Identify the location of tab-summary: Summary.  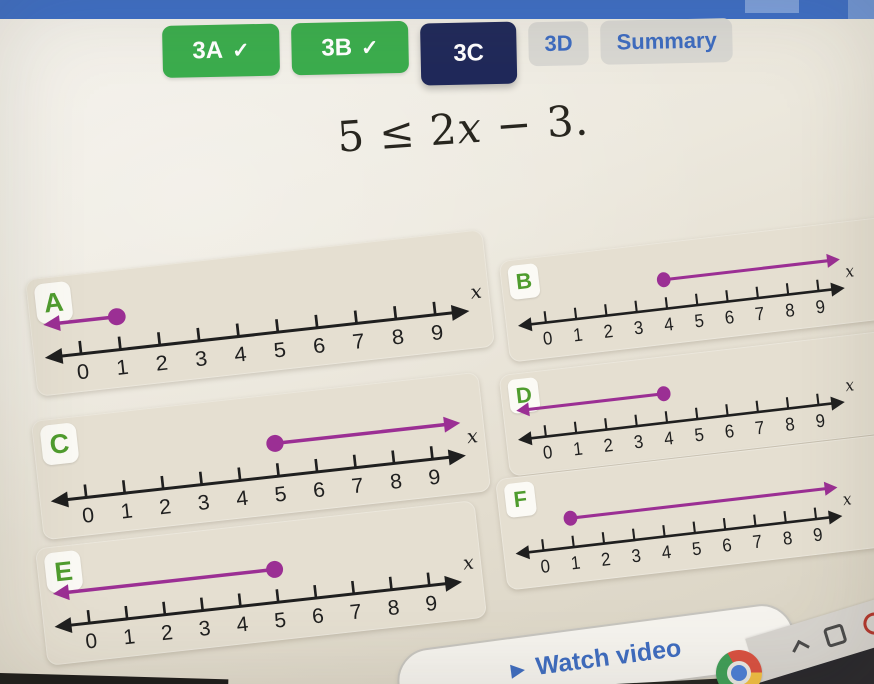
(667, 41).